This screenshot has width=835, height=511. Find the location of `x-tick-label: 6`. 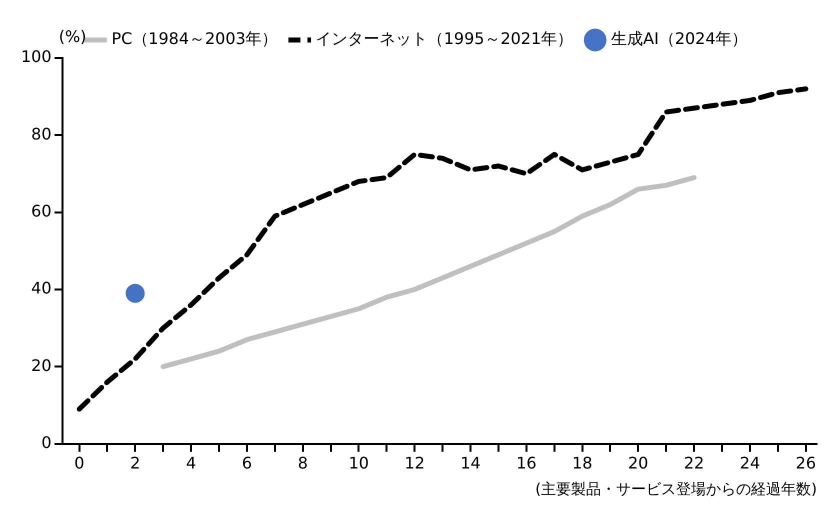

x-tick-label: 6 is located at coordinates (247, 463).